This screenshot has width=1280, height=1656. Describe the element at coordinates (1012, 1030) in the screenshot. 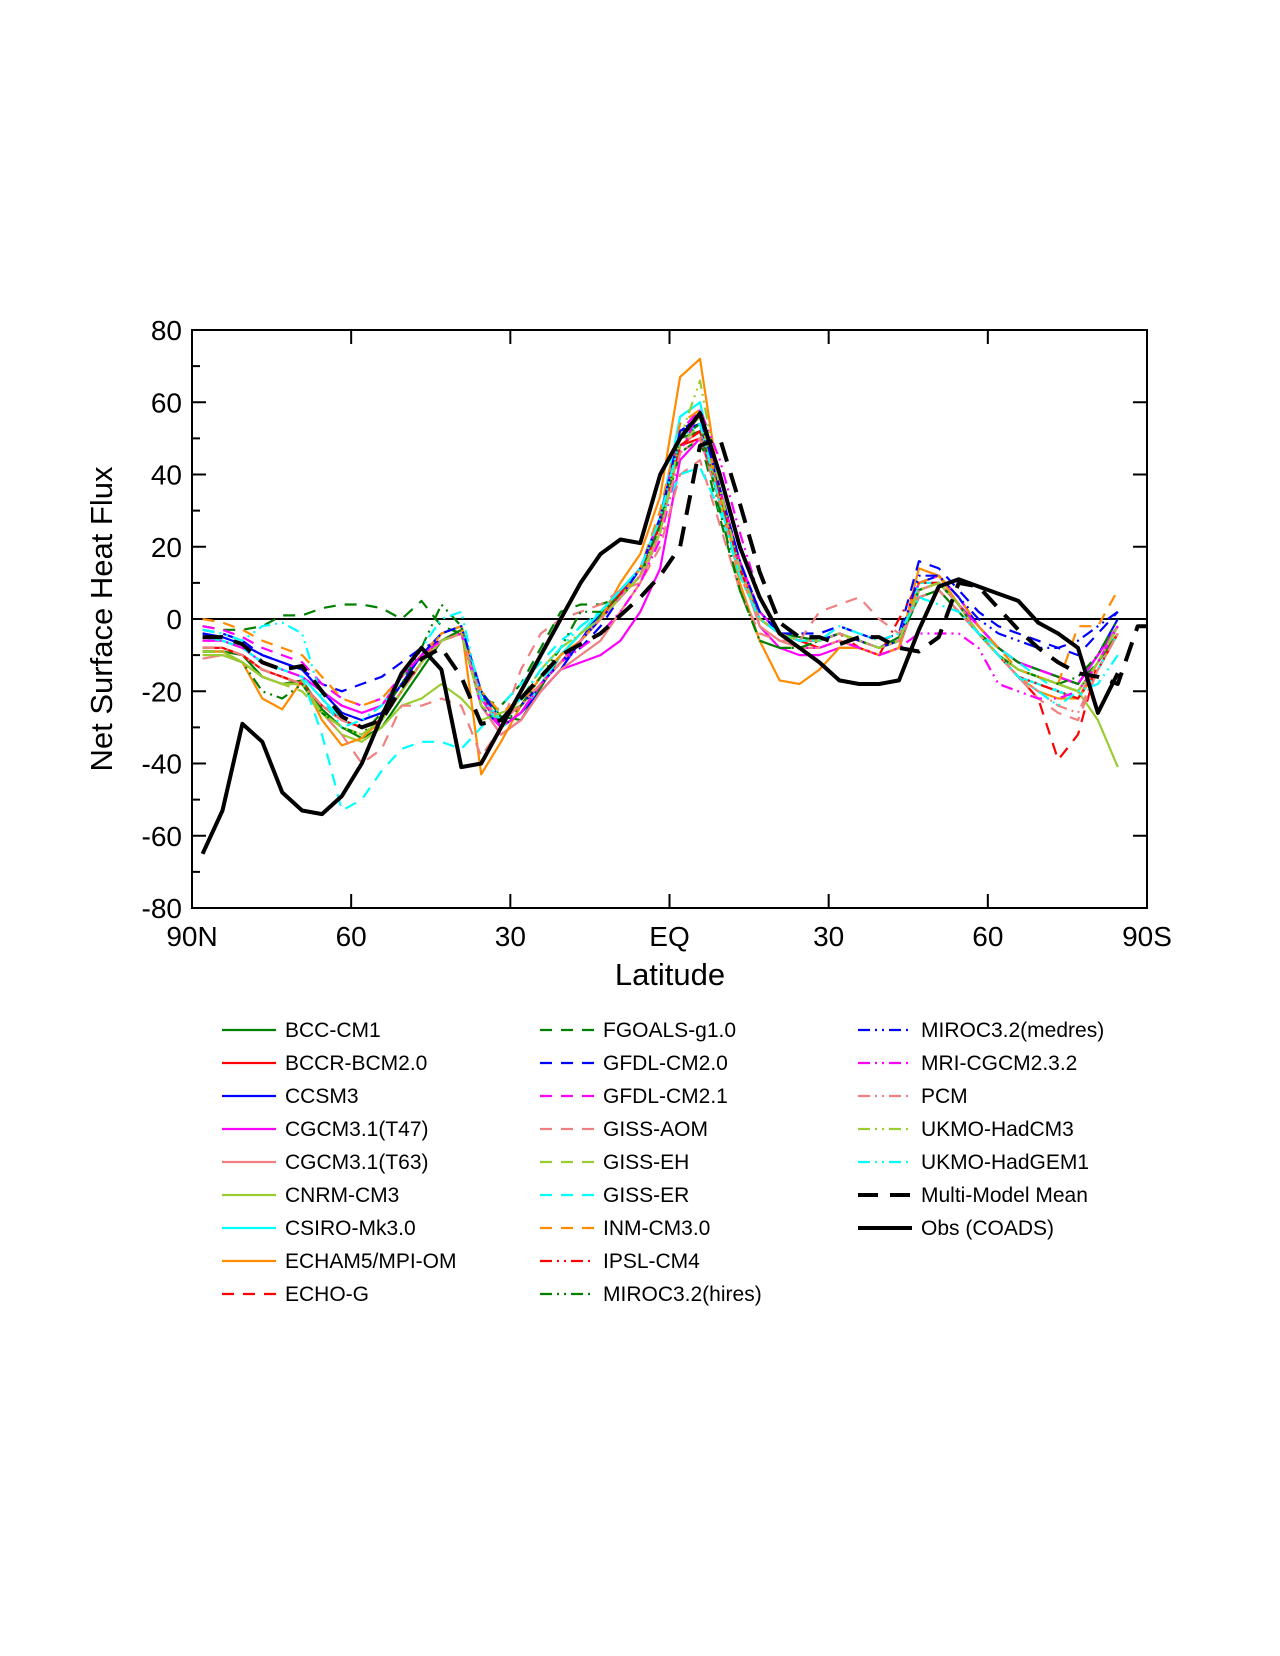

I see `legend-label: MIROC3.2(medres)` at that location.